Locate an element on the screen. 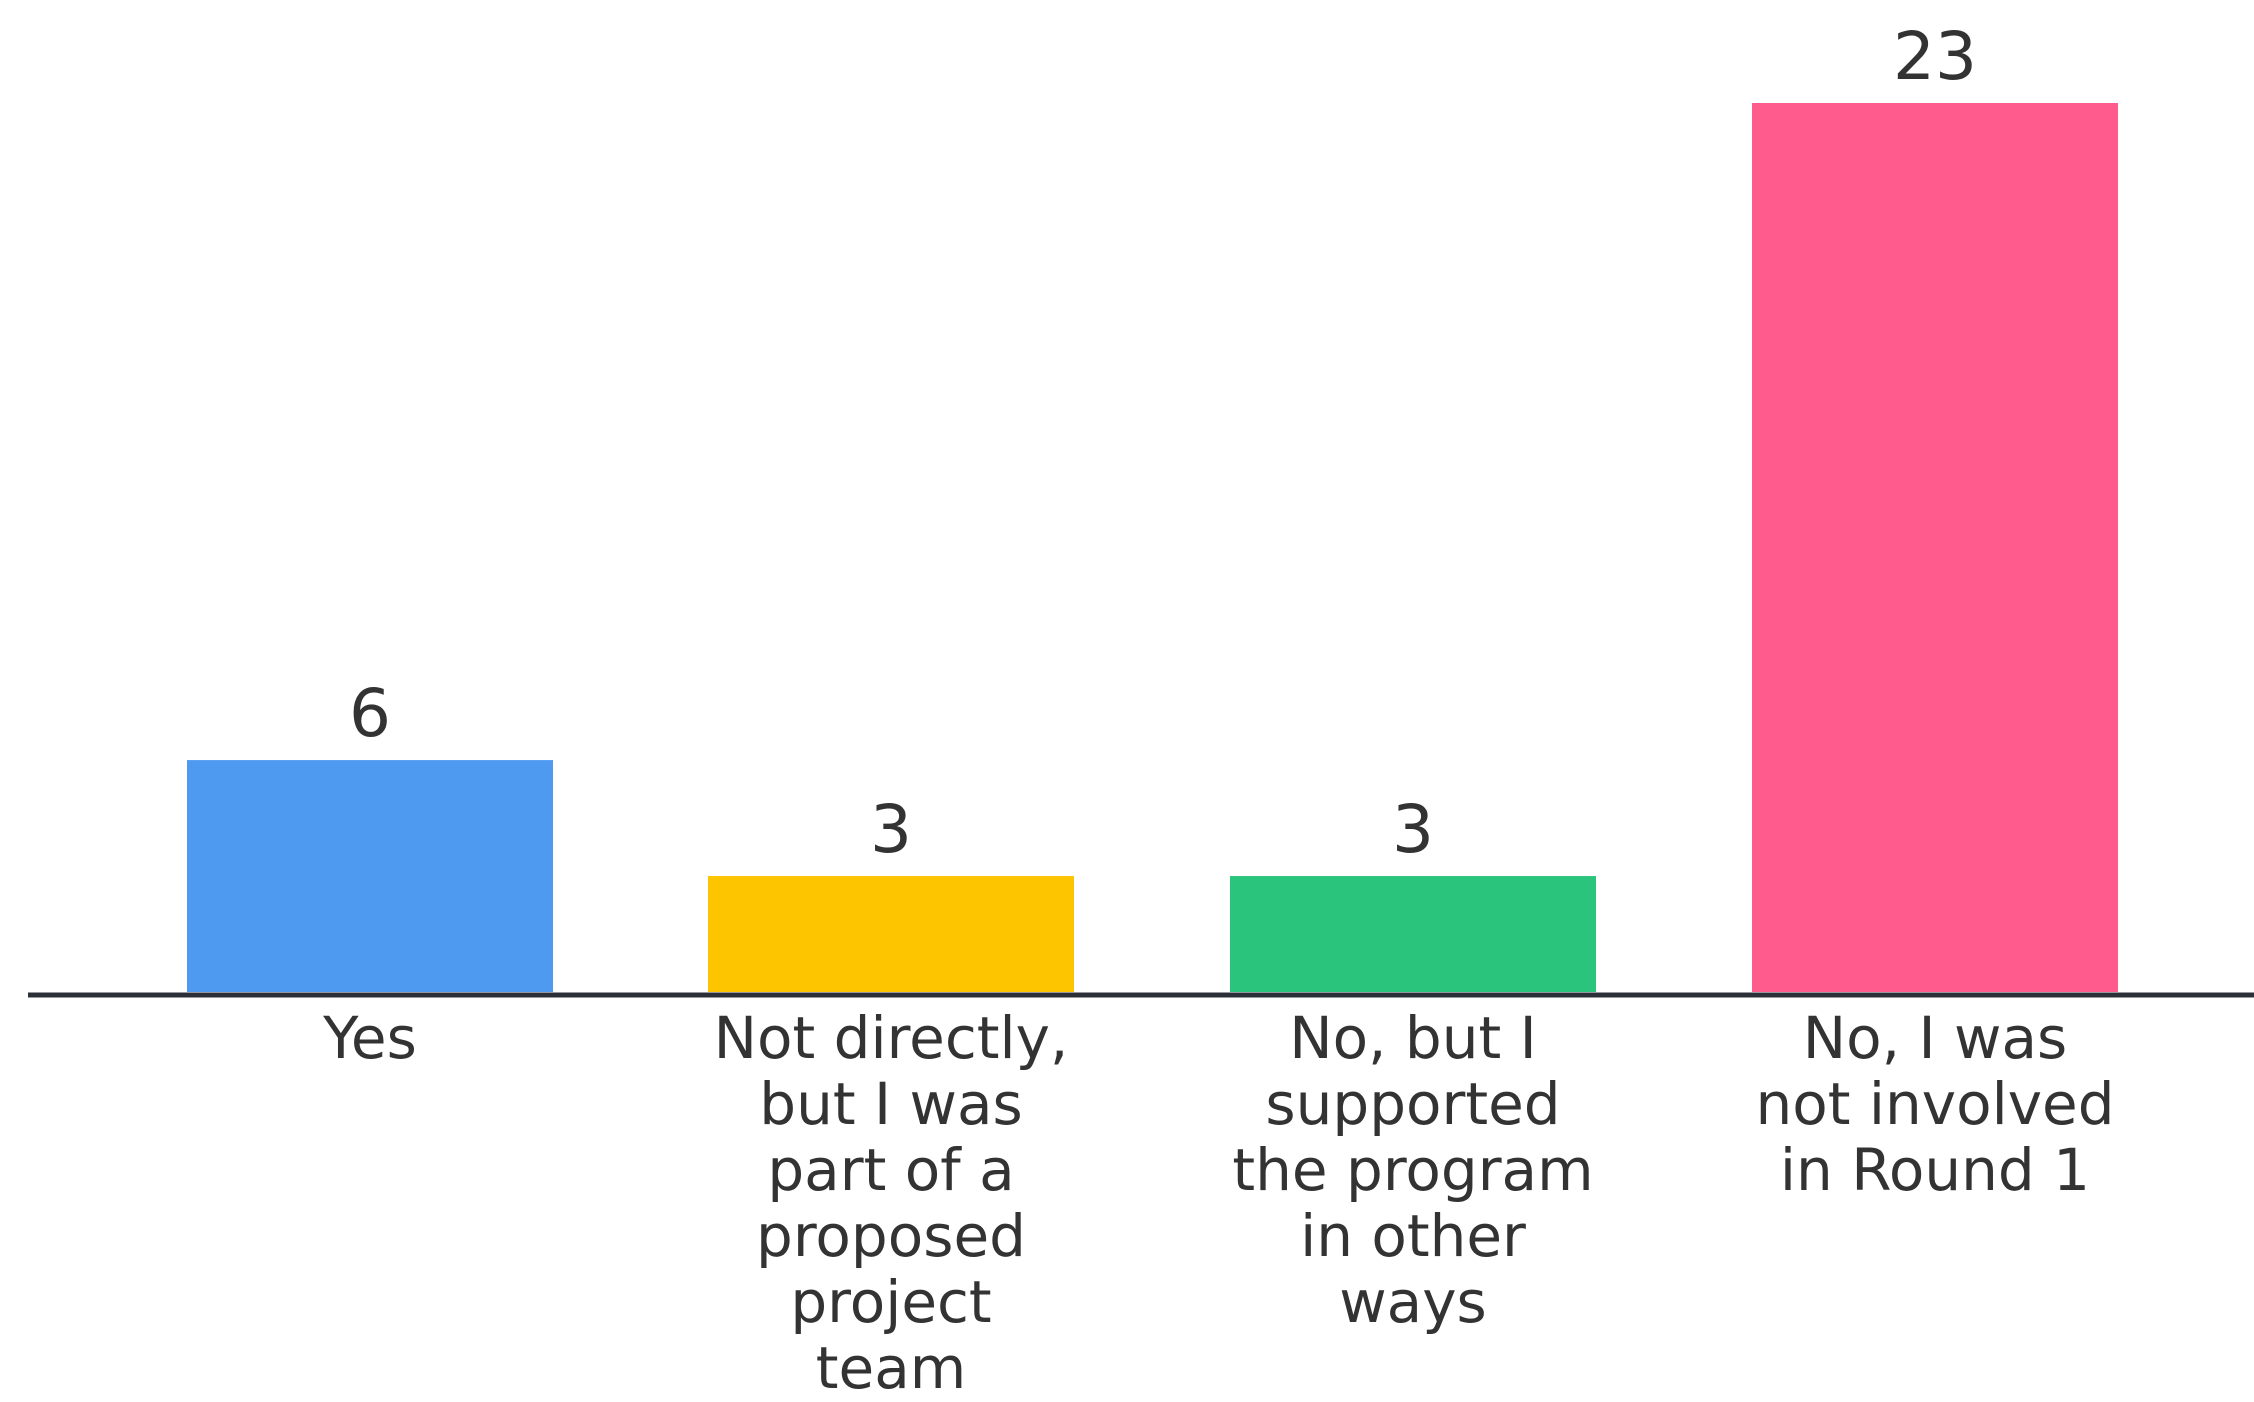 Image resolution: width=2254 pixels, height=1402 pixels. category-label-1: Yes is located at coordinates (369, 1038).